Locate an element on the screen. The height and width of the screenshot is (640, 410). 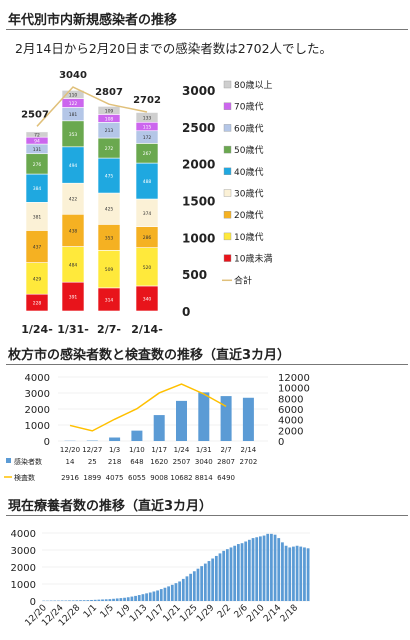
table-cell: 9008 is located at coordinates (159, 478).